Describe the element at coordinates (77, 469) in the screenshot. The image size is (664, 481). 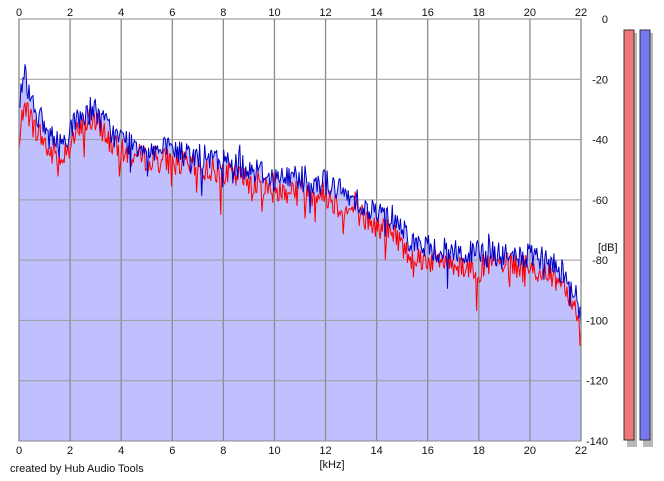
I see `credit-text: created by Hub Audio Tools` at that location.